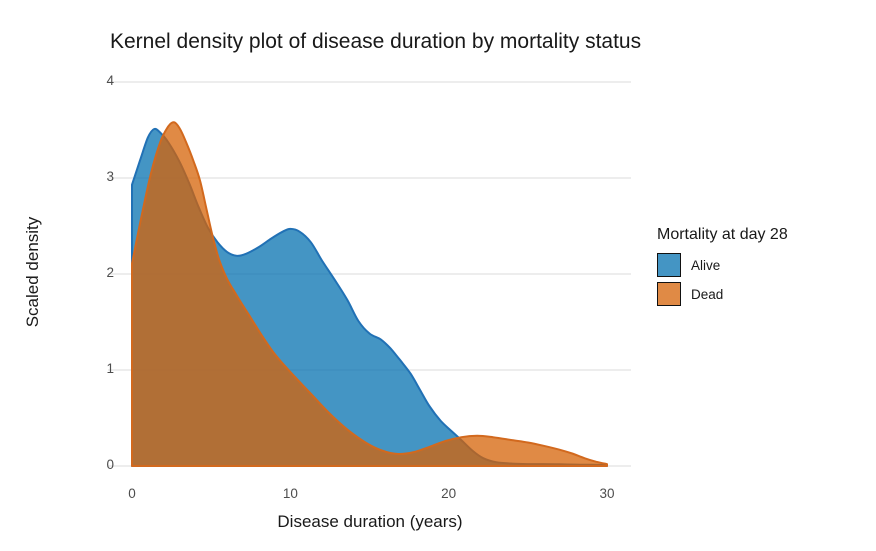 This screenshot has height=551, width=876. I want to click on legend-label-dead: Dead, so click(707, 294).